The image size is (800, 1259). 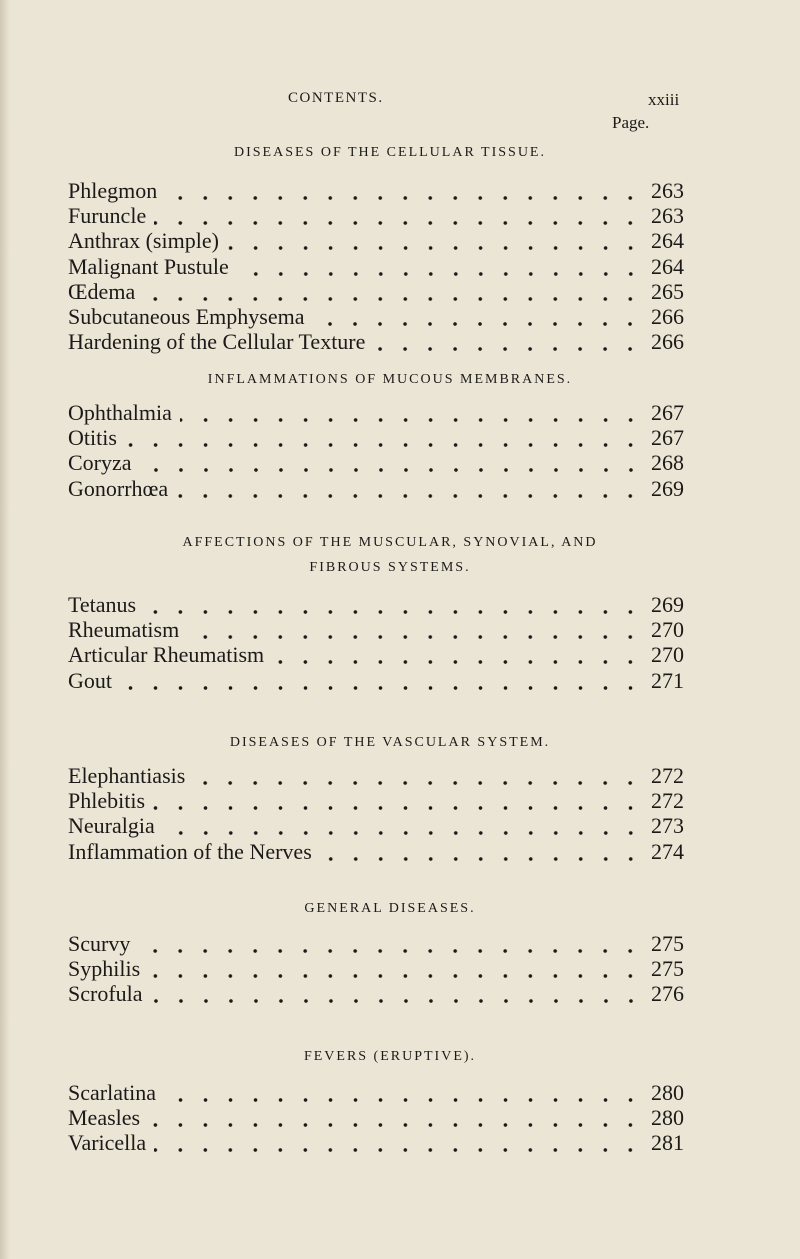 I want to click on entry-page: 274, so click(x=667, y=851).